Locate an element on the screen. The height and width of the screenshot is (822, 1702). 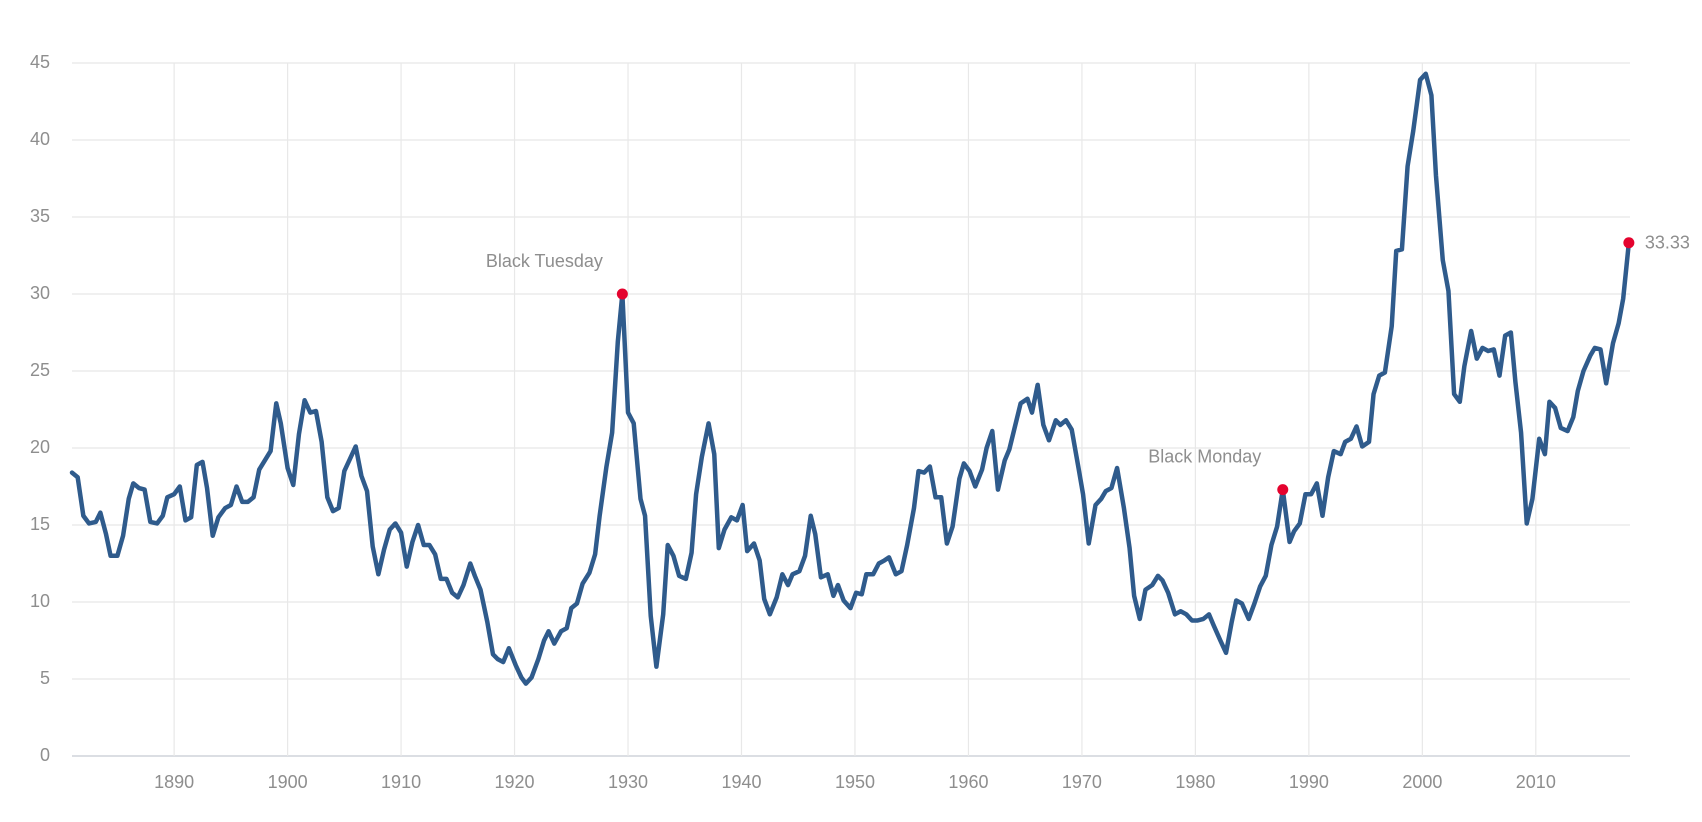
x-tick-label: 1910 is located at coordinates (401, 782).